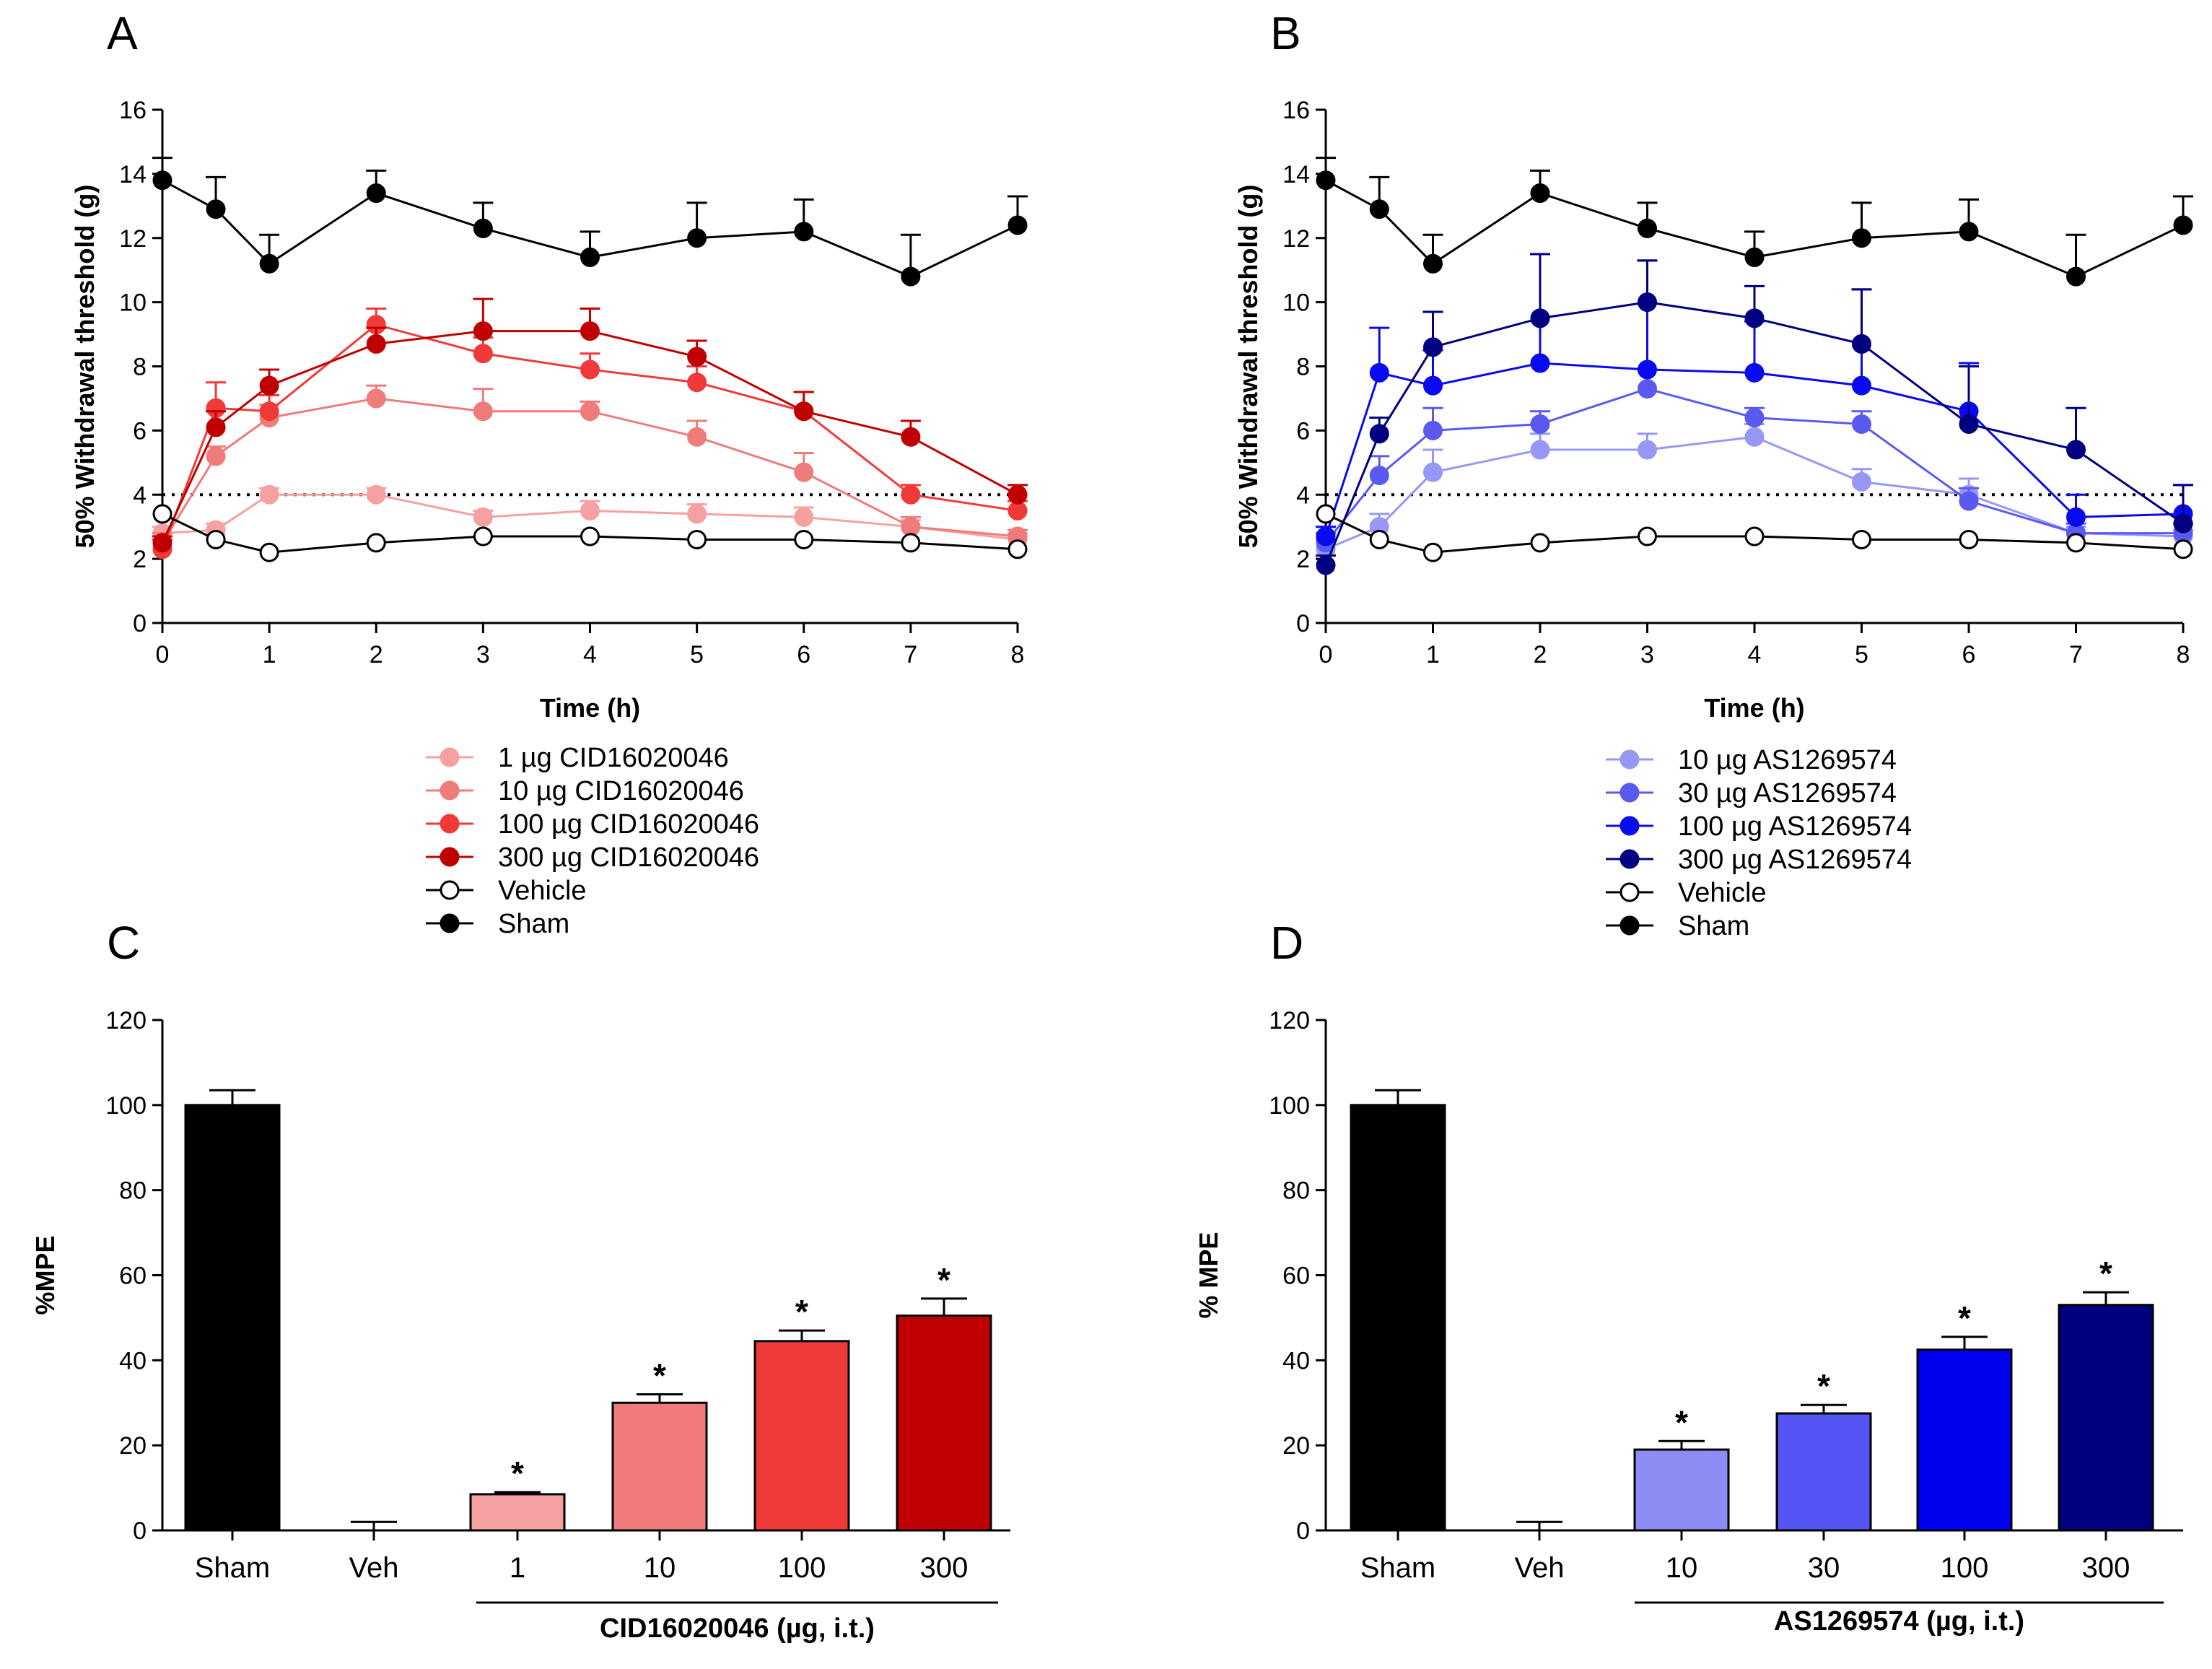  Describe the element at coordinates (910, 654) in the screenshot. I see `x-tick-label: 7` at that location.